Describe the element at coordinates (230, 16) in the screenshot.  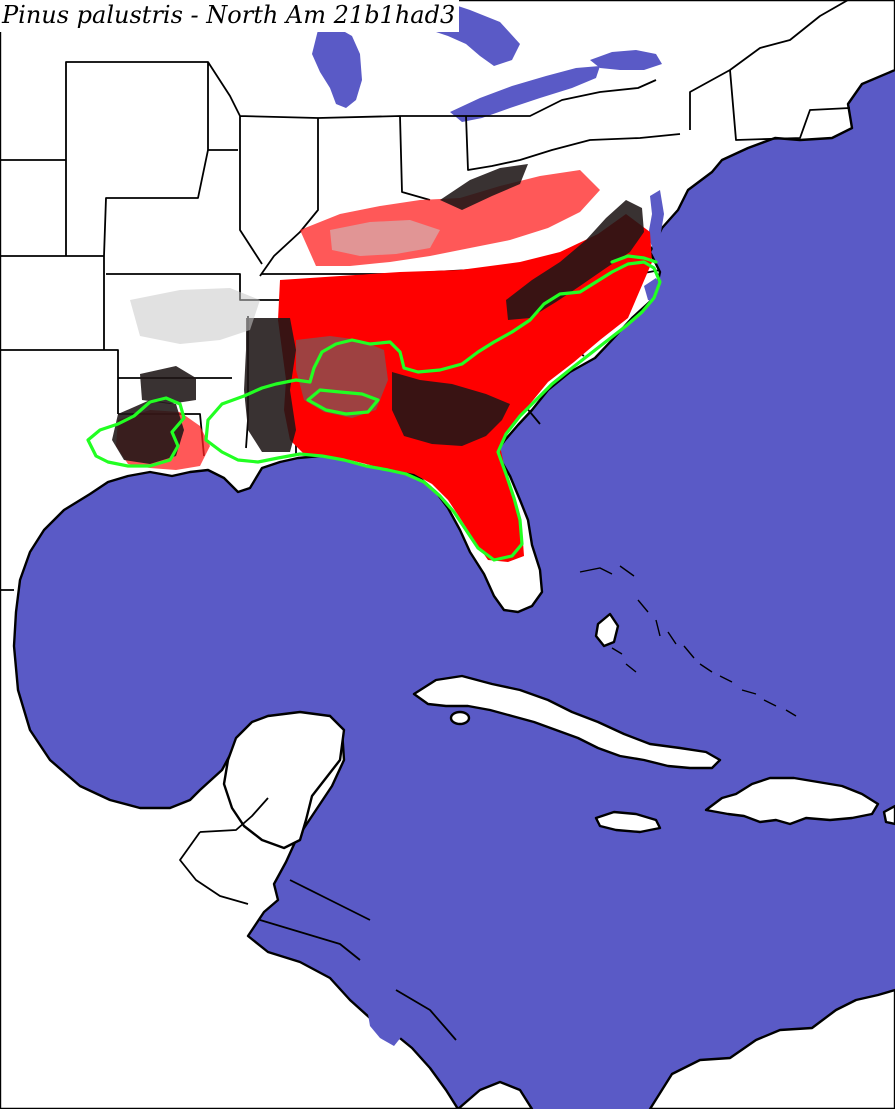
I see `map-title: Pinus palustris - North Am 21b1had3` at that location.